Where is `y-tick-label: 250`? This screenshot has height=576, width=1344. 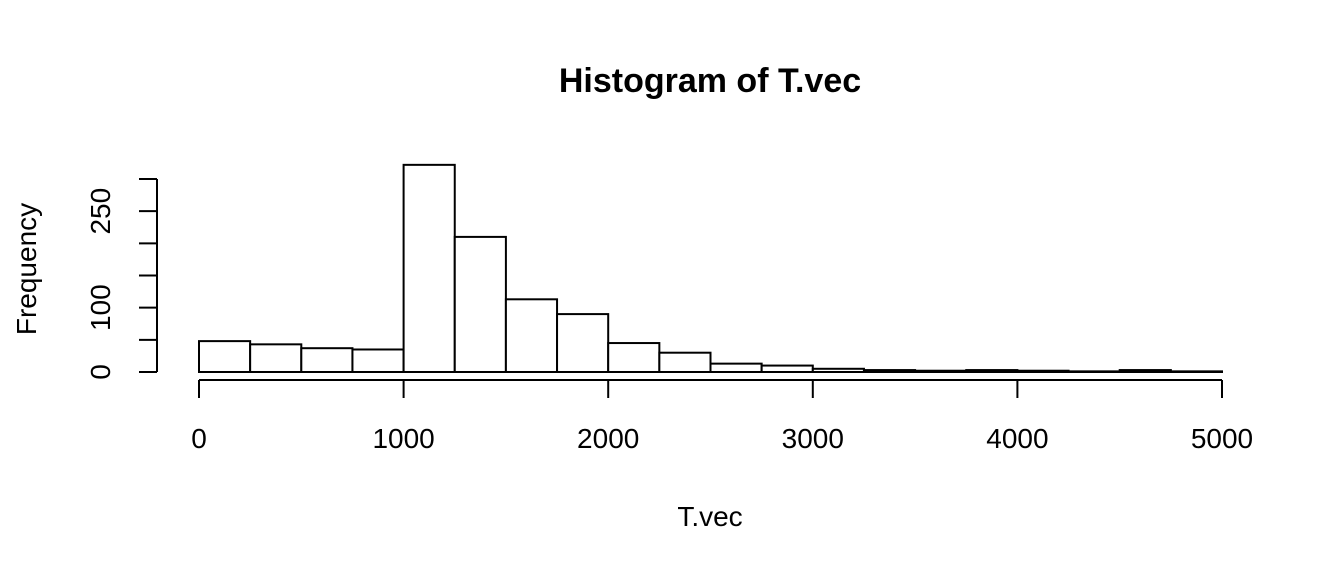 y-tick-label: 250 is located at coordinates (100, 211).